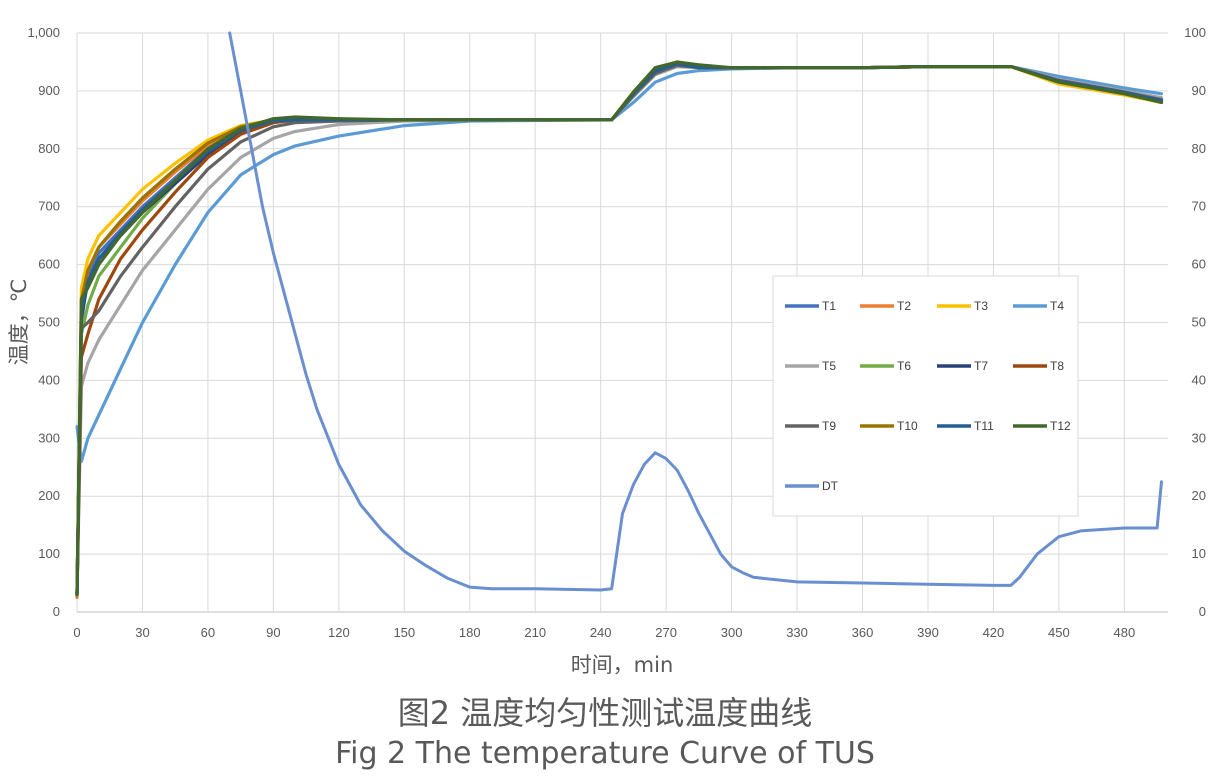 The height and width of the screenshot is (780, 1210). Describe the element at coordinates (1057, 306) in the screenshot. I see `legend-label-t4: T4` at that location.